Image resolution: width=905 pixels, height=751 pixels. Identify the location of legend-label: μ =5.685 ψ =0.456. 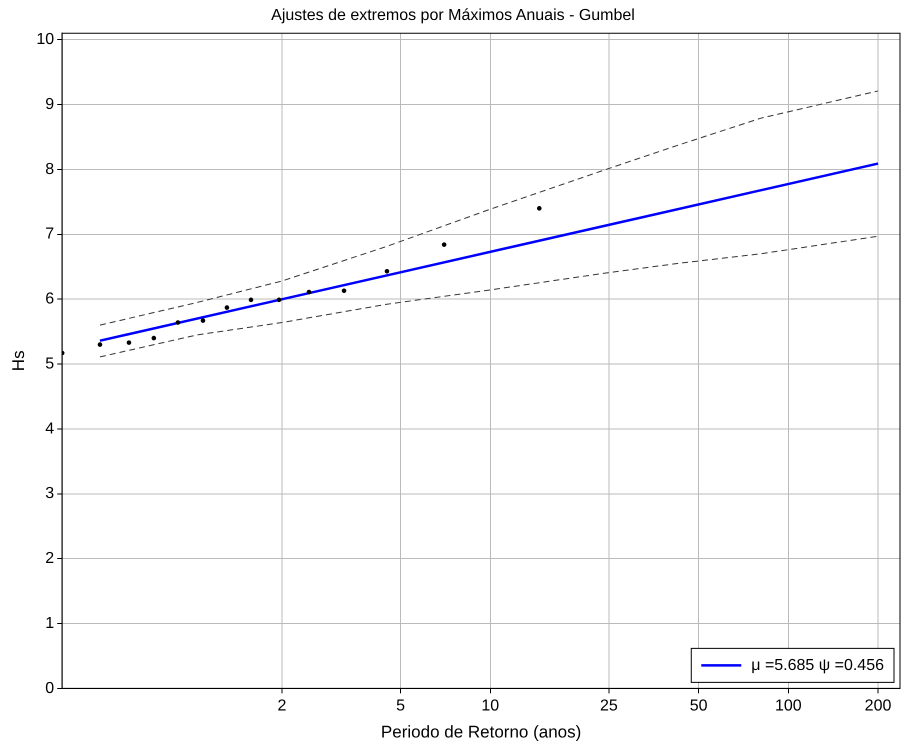
(817, 665).